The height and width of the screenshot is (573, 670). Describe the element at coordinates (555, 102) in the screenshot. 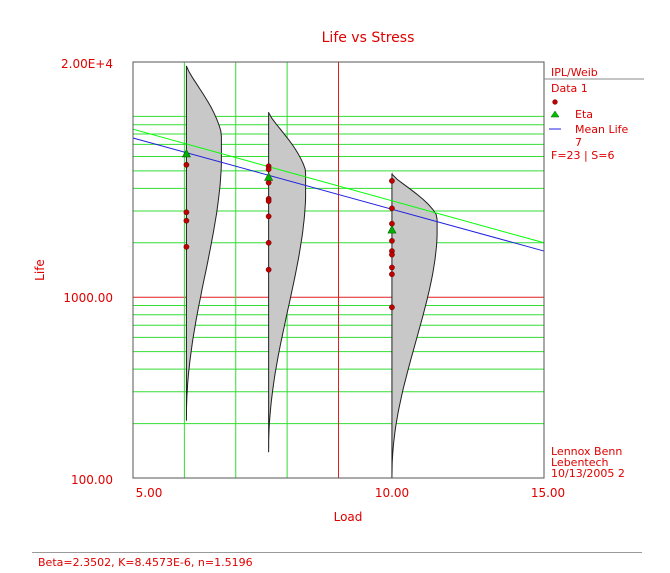

I see `legend-point-marker` at that location.